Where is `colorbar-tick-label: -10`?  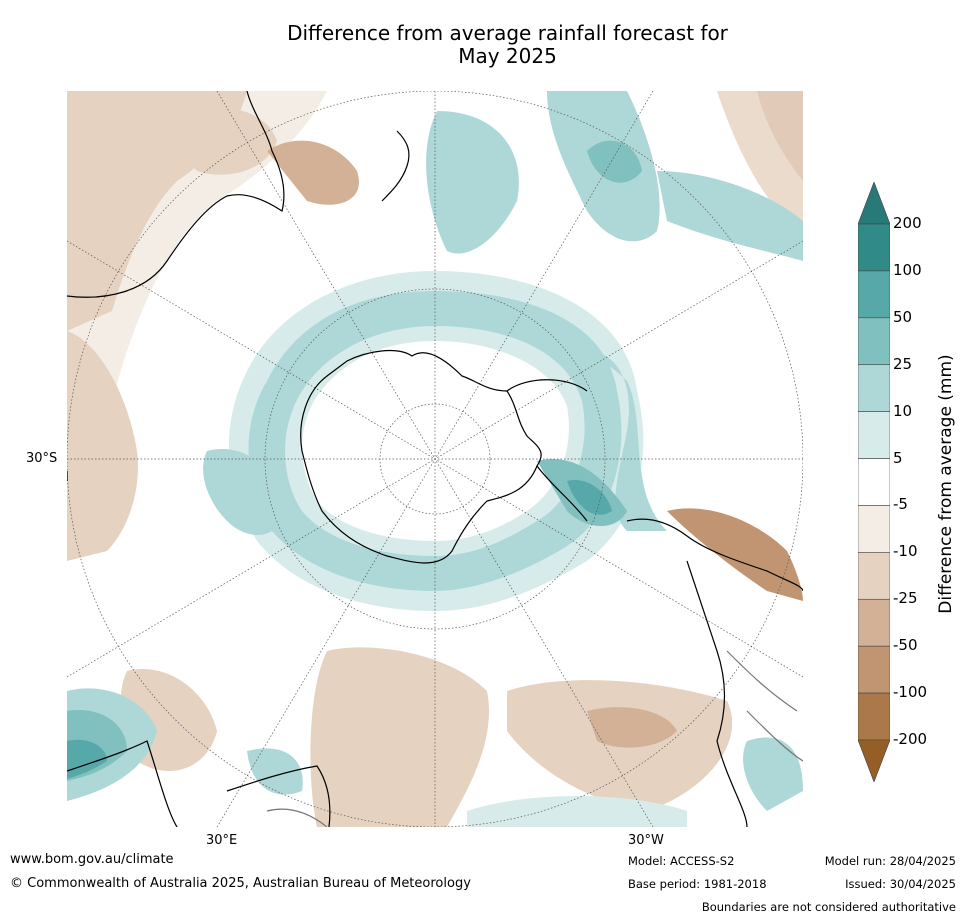 colorbar-tick-label: -10 is located at coordinates (905, 551).